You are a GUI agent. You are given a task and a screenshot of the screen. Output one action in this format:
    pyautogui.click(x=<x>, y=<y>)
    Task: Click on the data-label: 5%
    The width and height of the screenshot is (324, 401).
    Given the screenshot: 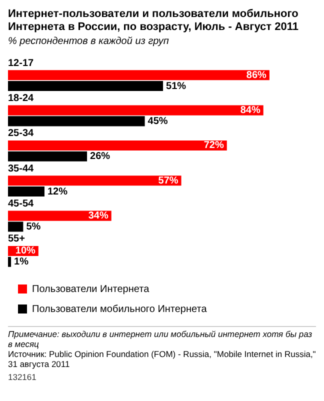 What is the action you would take?
    pyautogui.click(x=33, y=226)
    